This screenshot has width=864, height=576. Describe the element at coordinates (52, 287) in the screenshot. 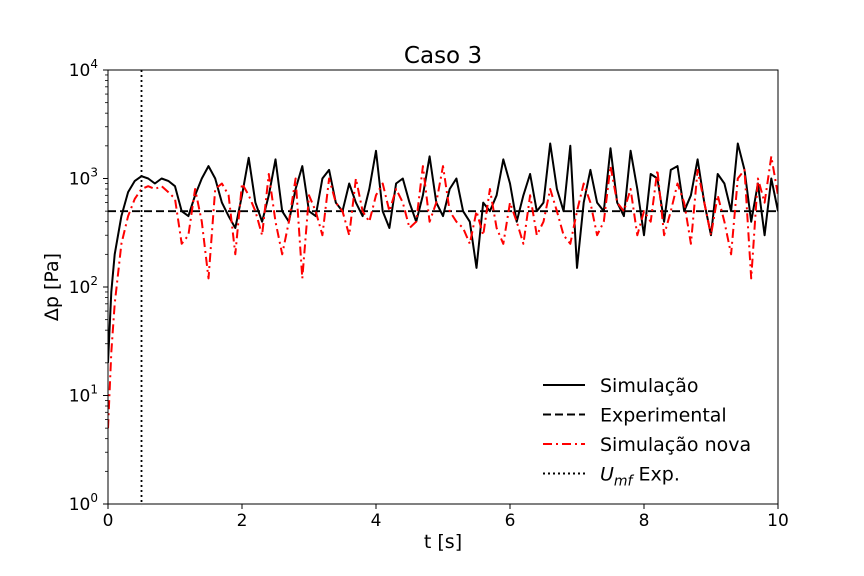

I see `y-axis-title: Δp [Pa]` at that location.